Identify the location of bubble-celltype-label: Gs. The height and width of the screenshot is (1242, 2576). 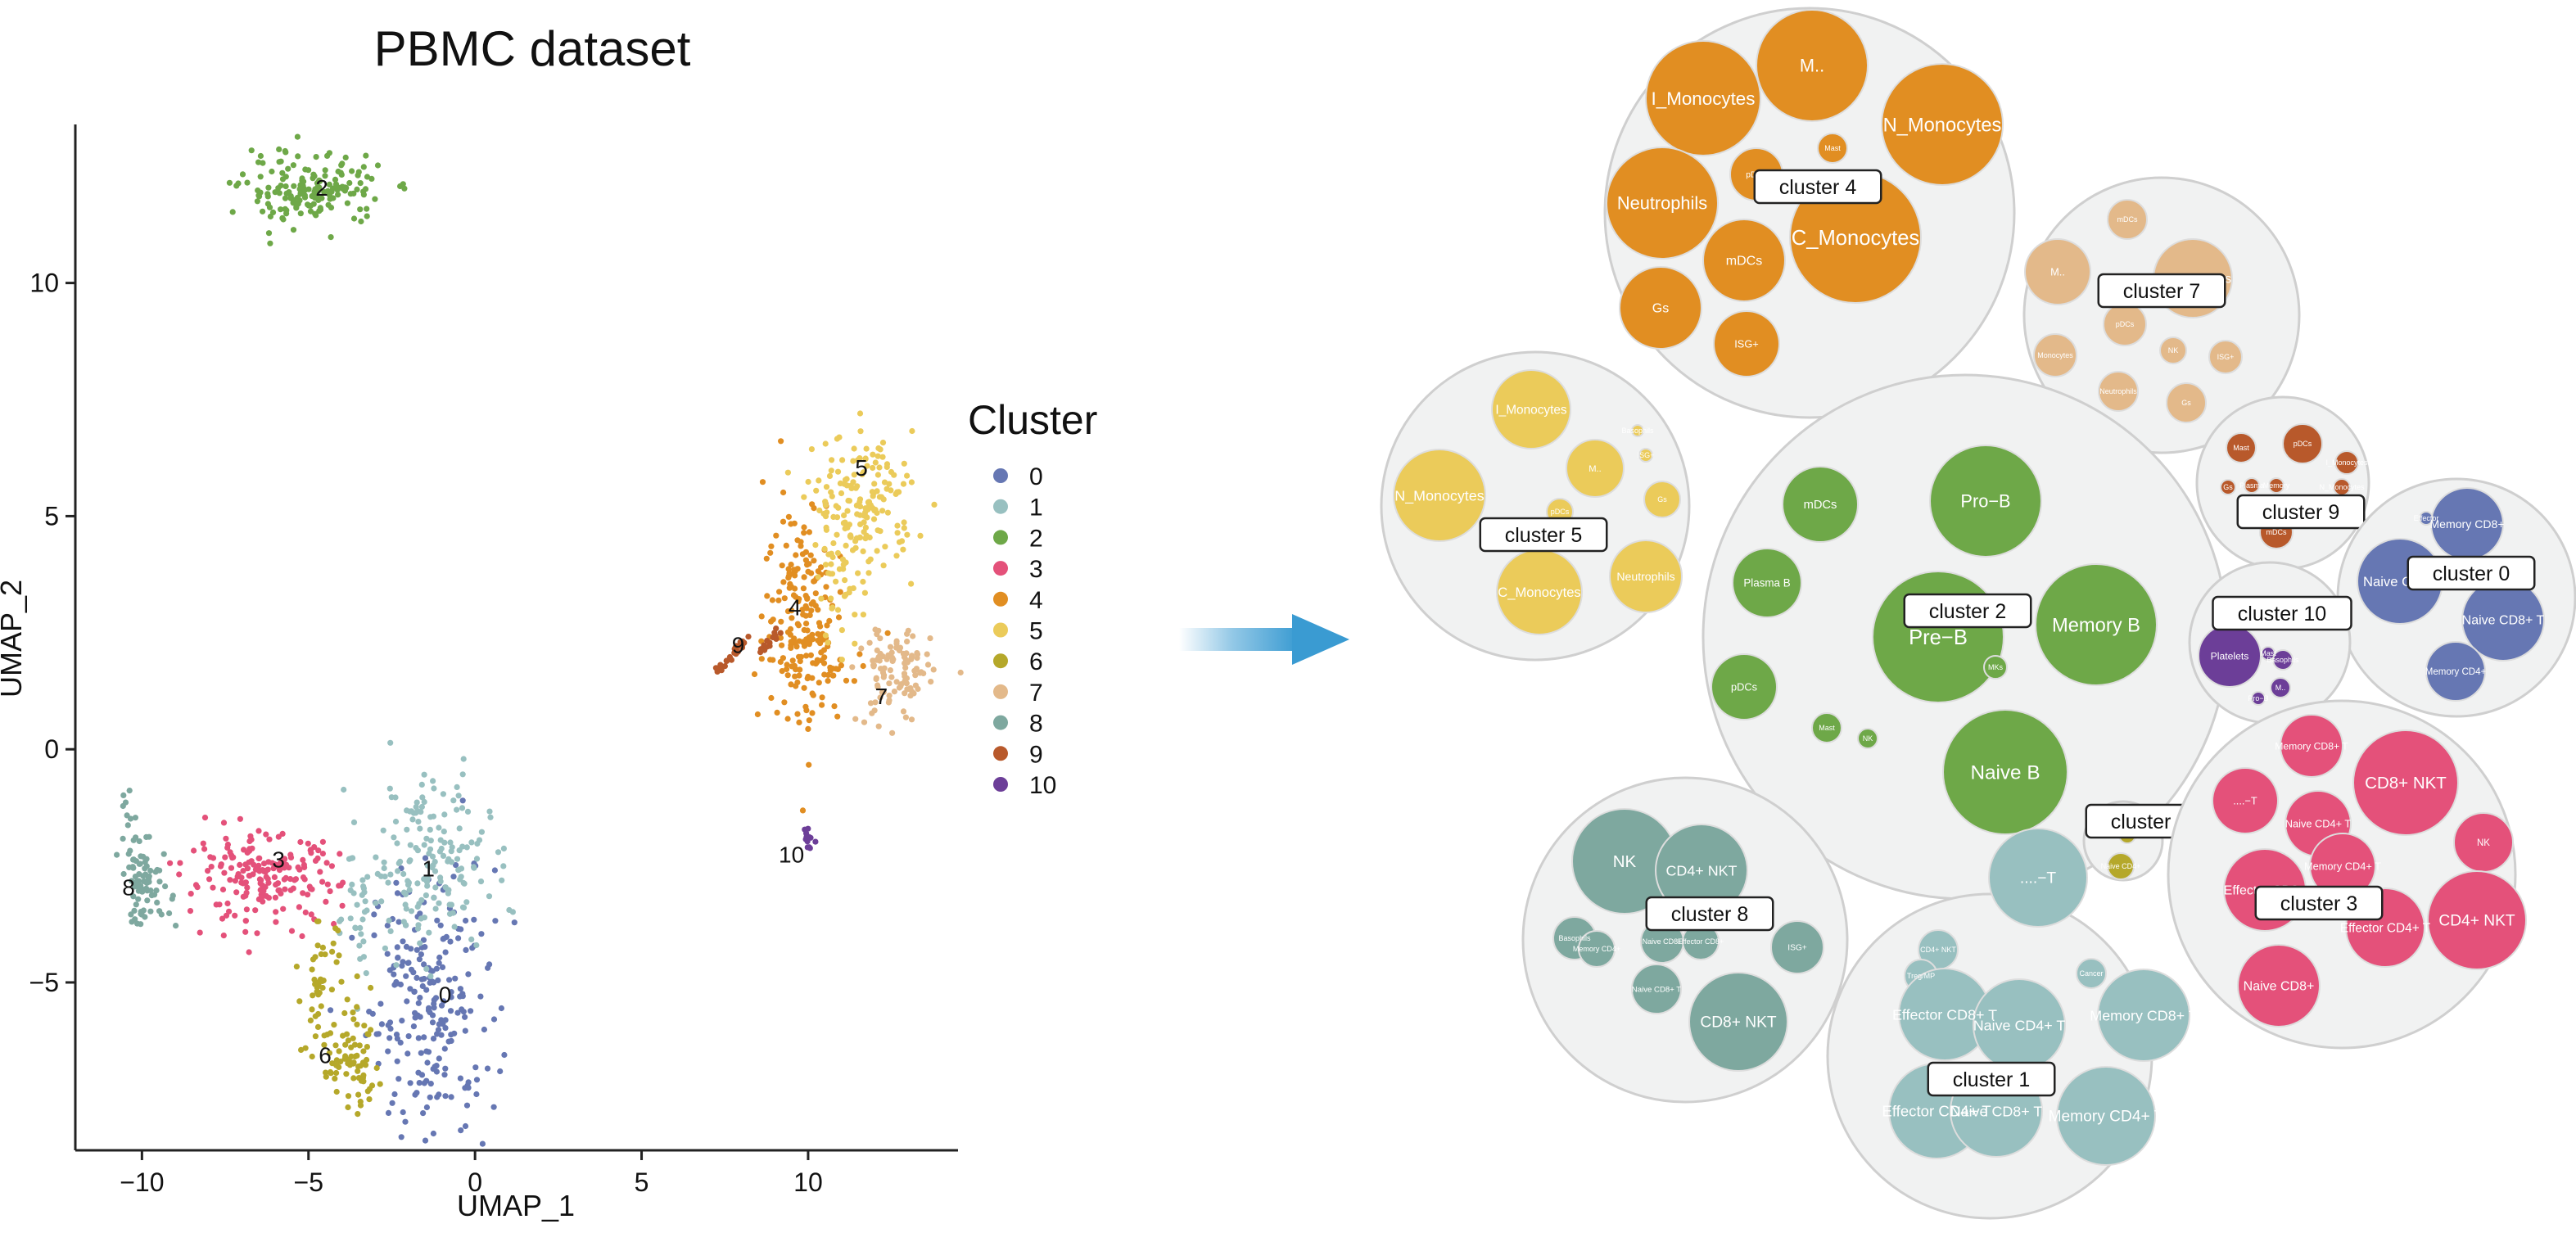
(1660, 309).